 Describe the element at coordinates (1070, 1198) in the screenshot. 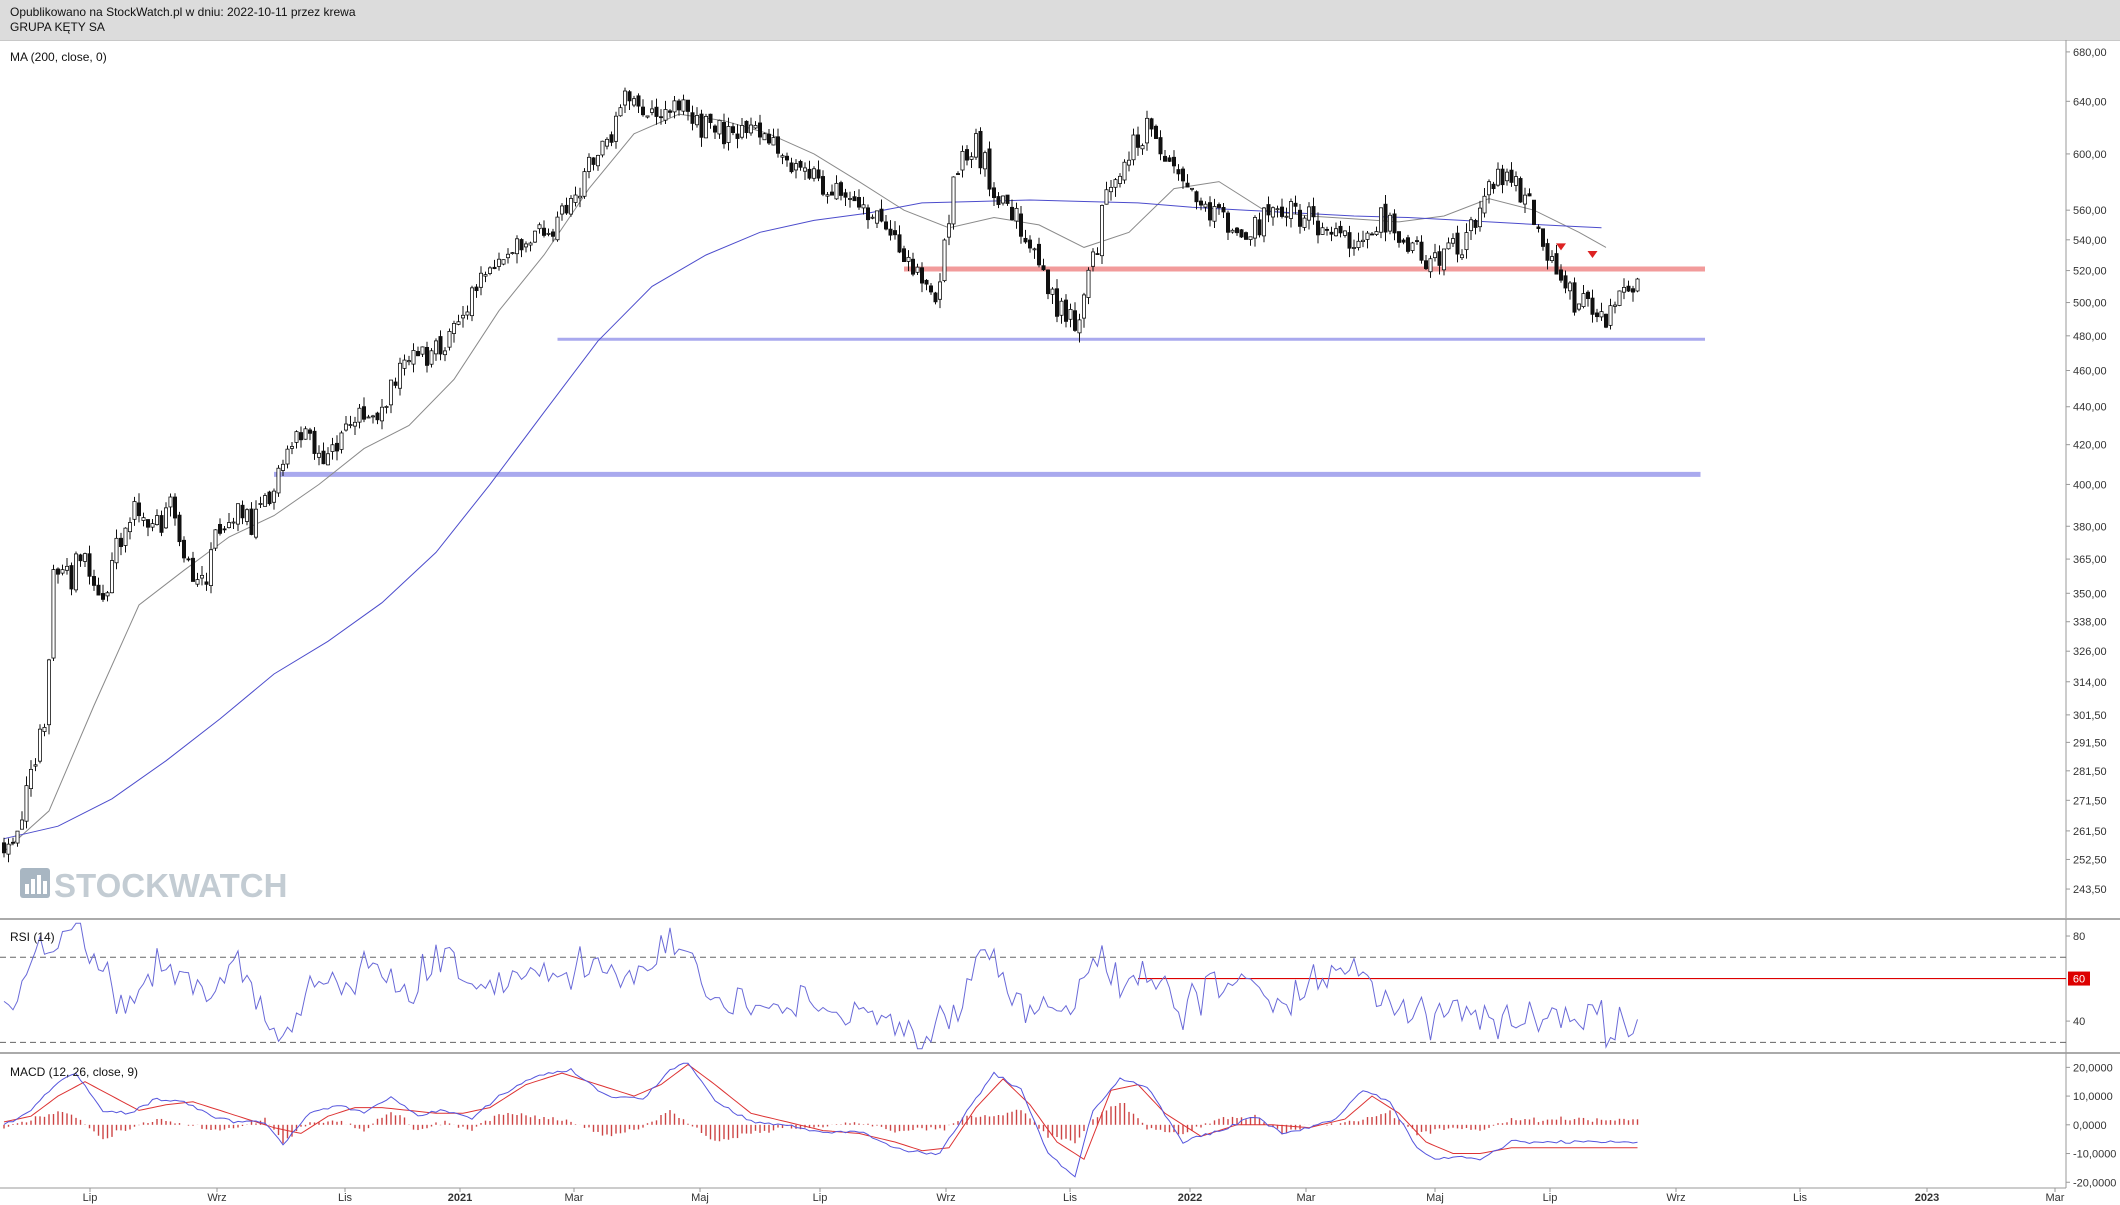

I see `x-tick-label: Lis` at that location.